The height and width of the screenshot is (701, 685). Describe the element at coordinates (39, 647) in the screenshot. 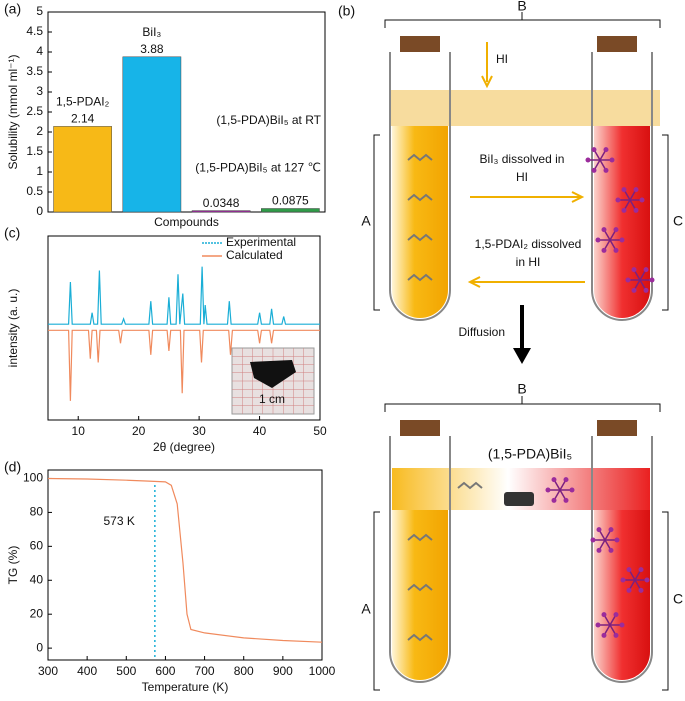

I see `y-tick-label: 0` at that location.